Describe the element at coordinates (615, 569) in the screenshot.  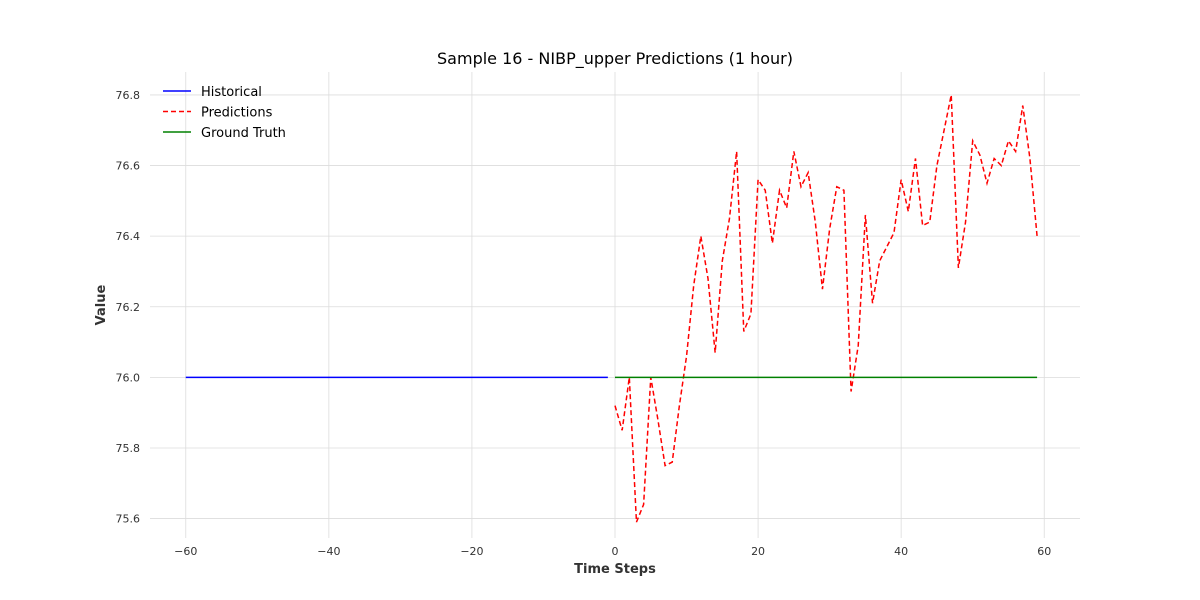
I see `x-axis-label: Time Steps` at that location.